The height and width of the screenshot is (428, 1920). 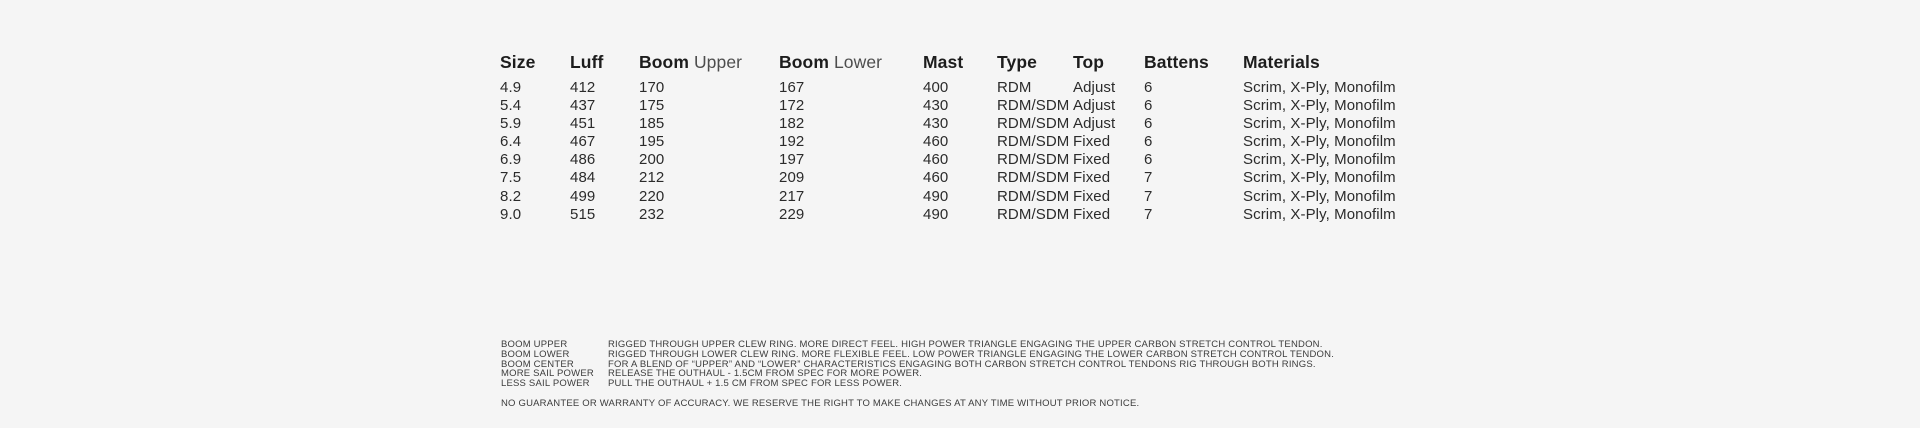 I want to click on column-header-bold-label: Size, so click(x=518, y=62).